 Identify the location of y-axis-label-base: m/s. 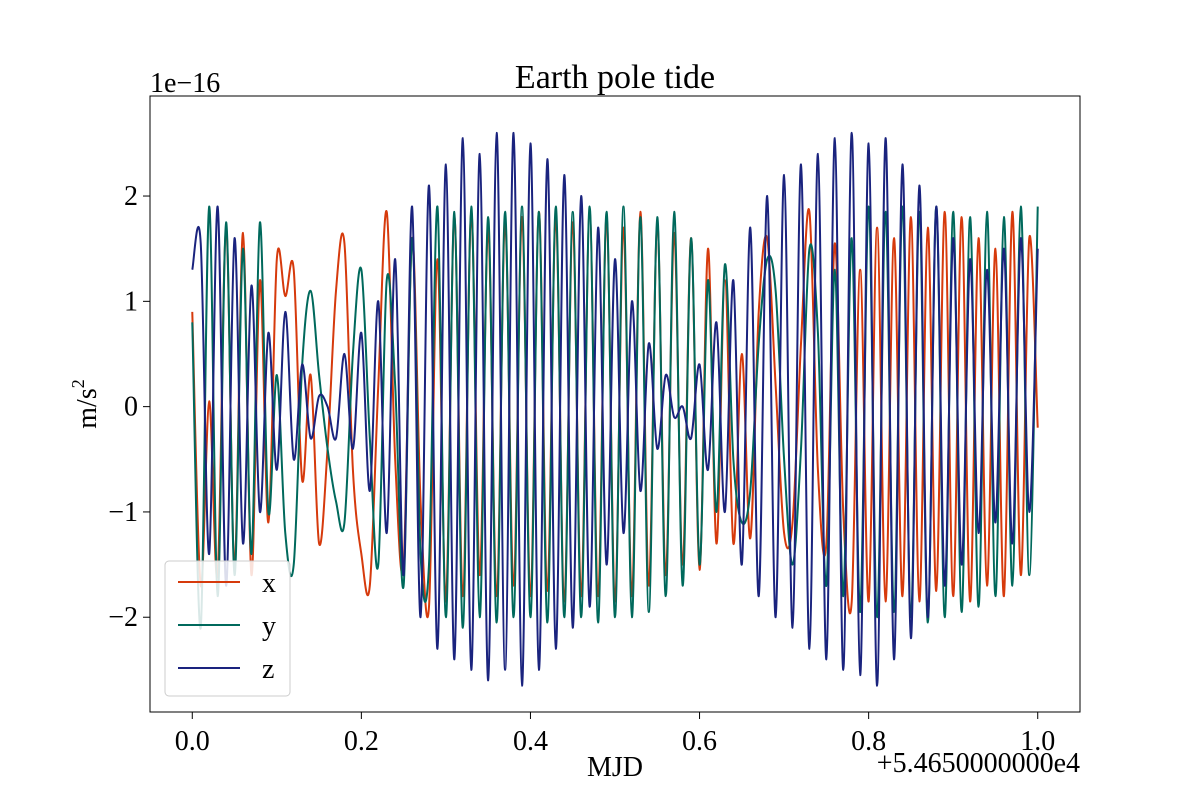
(87, 408).